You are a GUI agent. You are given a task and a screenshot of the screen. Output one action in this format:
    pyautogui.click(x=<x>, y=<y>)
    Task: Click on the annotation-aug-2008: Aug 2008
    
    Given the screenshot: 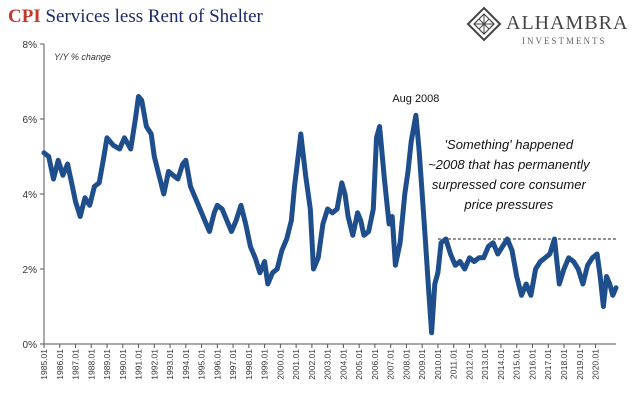 What is the action you would take?
    pyautogui.click(x=415, y=99)
    